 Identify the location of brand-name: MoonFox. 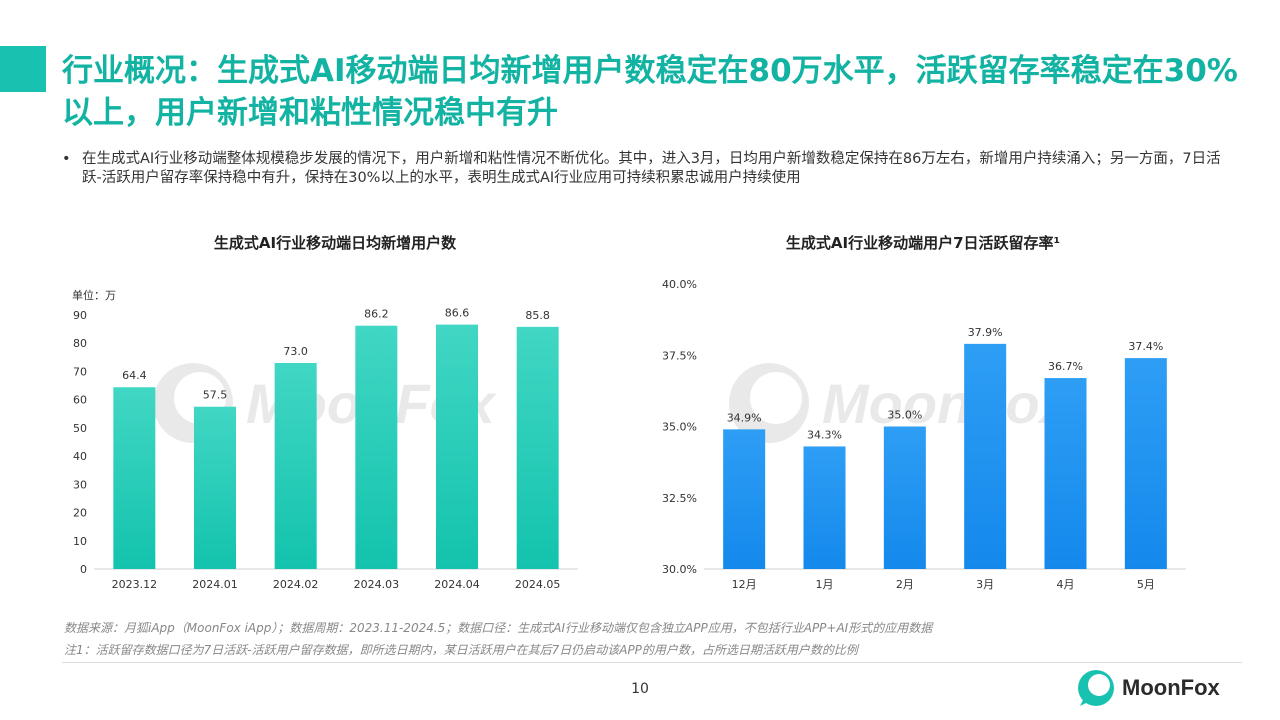
(1171, 687).